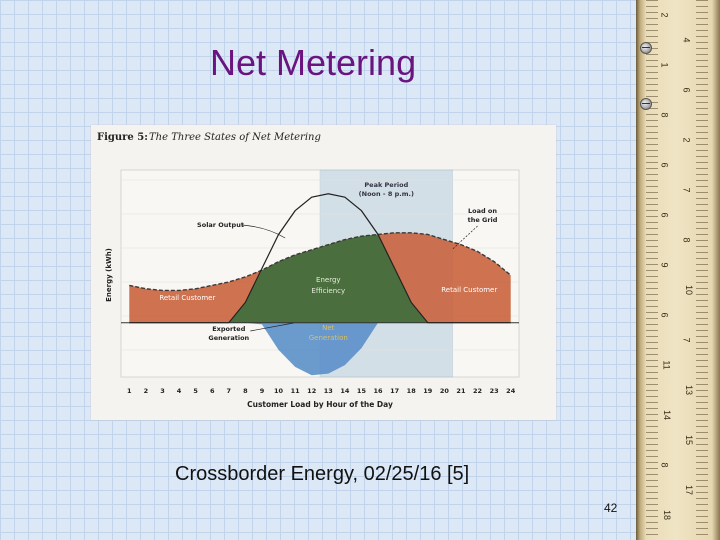 The width and height of the screenshot is (720, 540). I want to click on ruler-number: 9, so click(664, 265).